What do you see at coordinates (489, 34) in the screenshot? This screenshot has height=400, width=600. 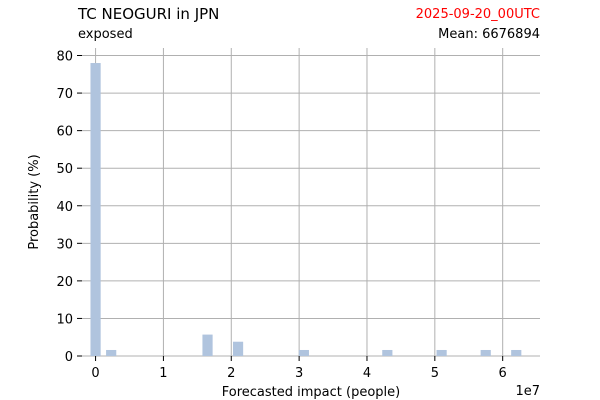 I see `mean-value: Mean: 6676894` at bounding box center [489, 34].